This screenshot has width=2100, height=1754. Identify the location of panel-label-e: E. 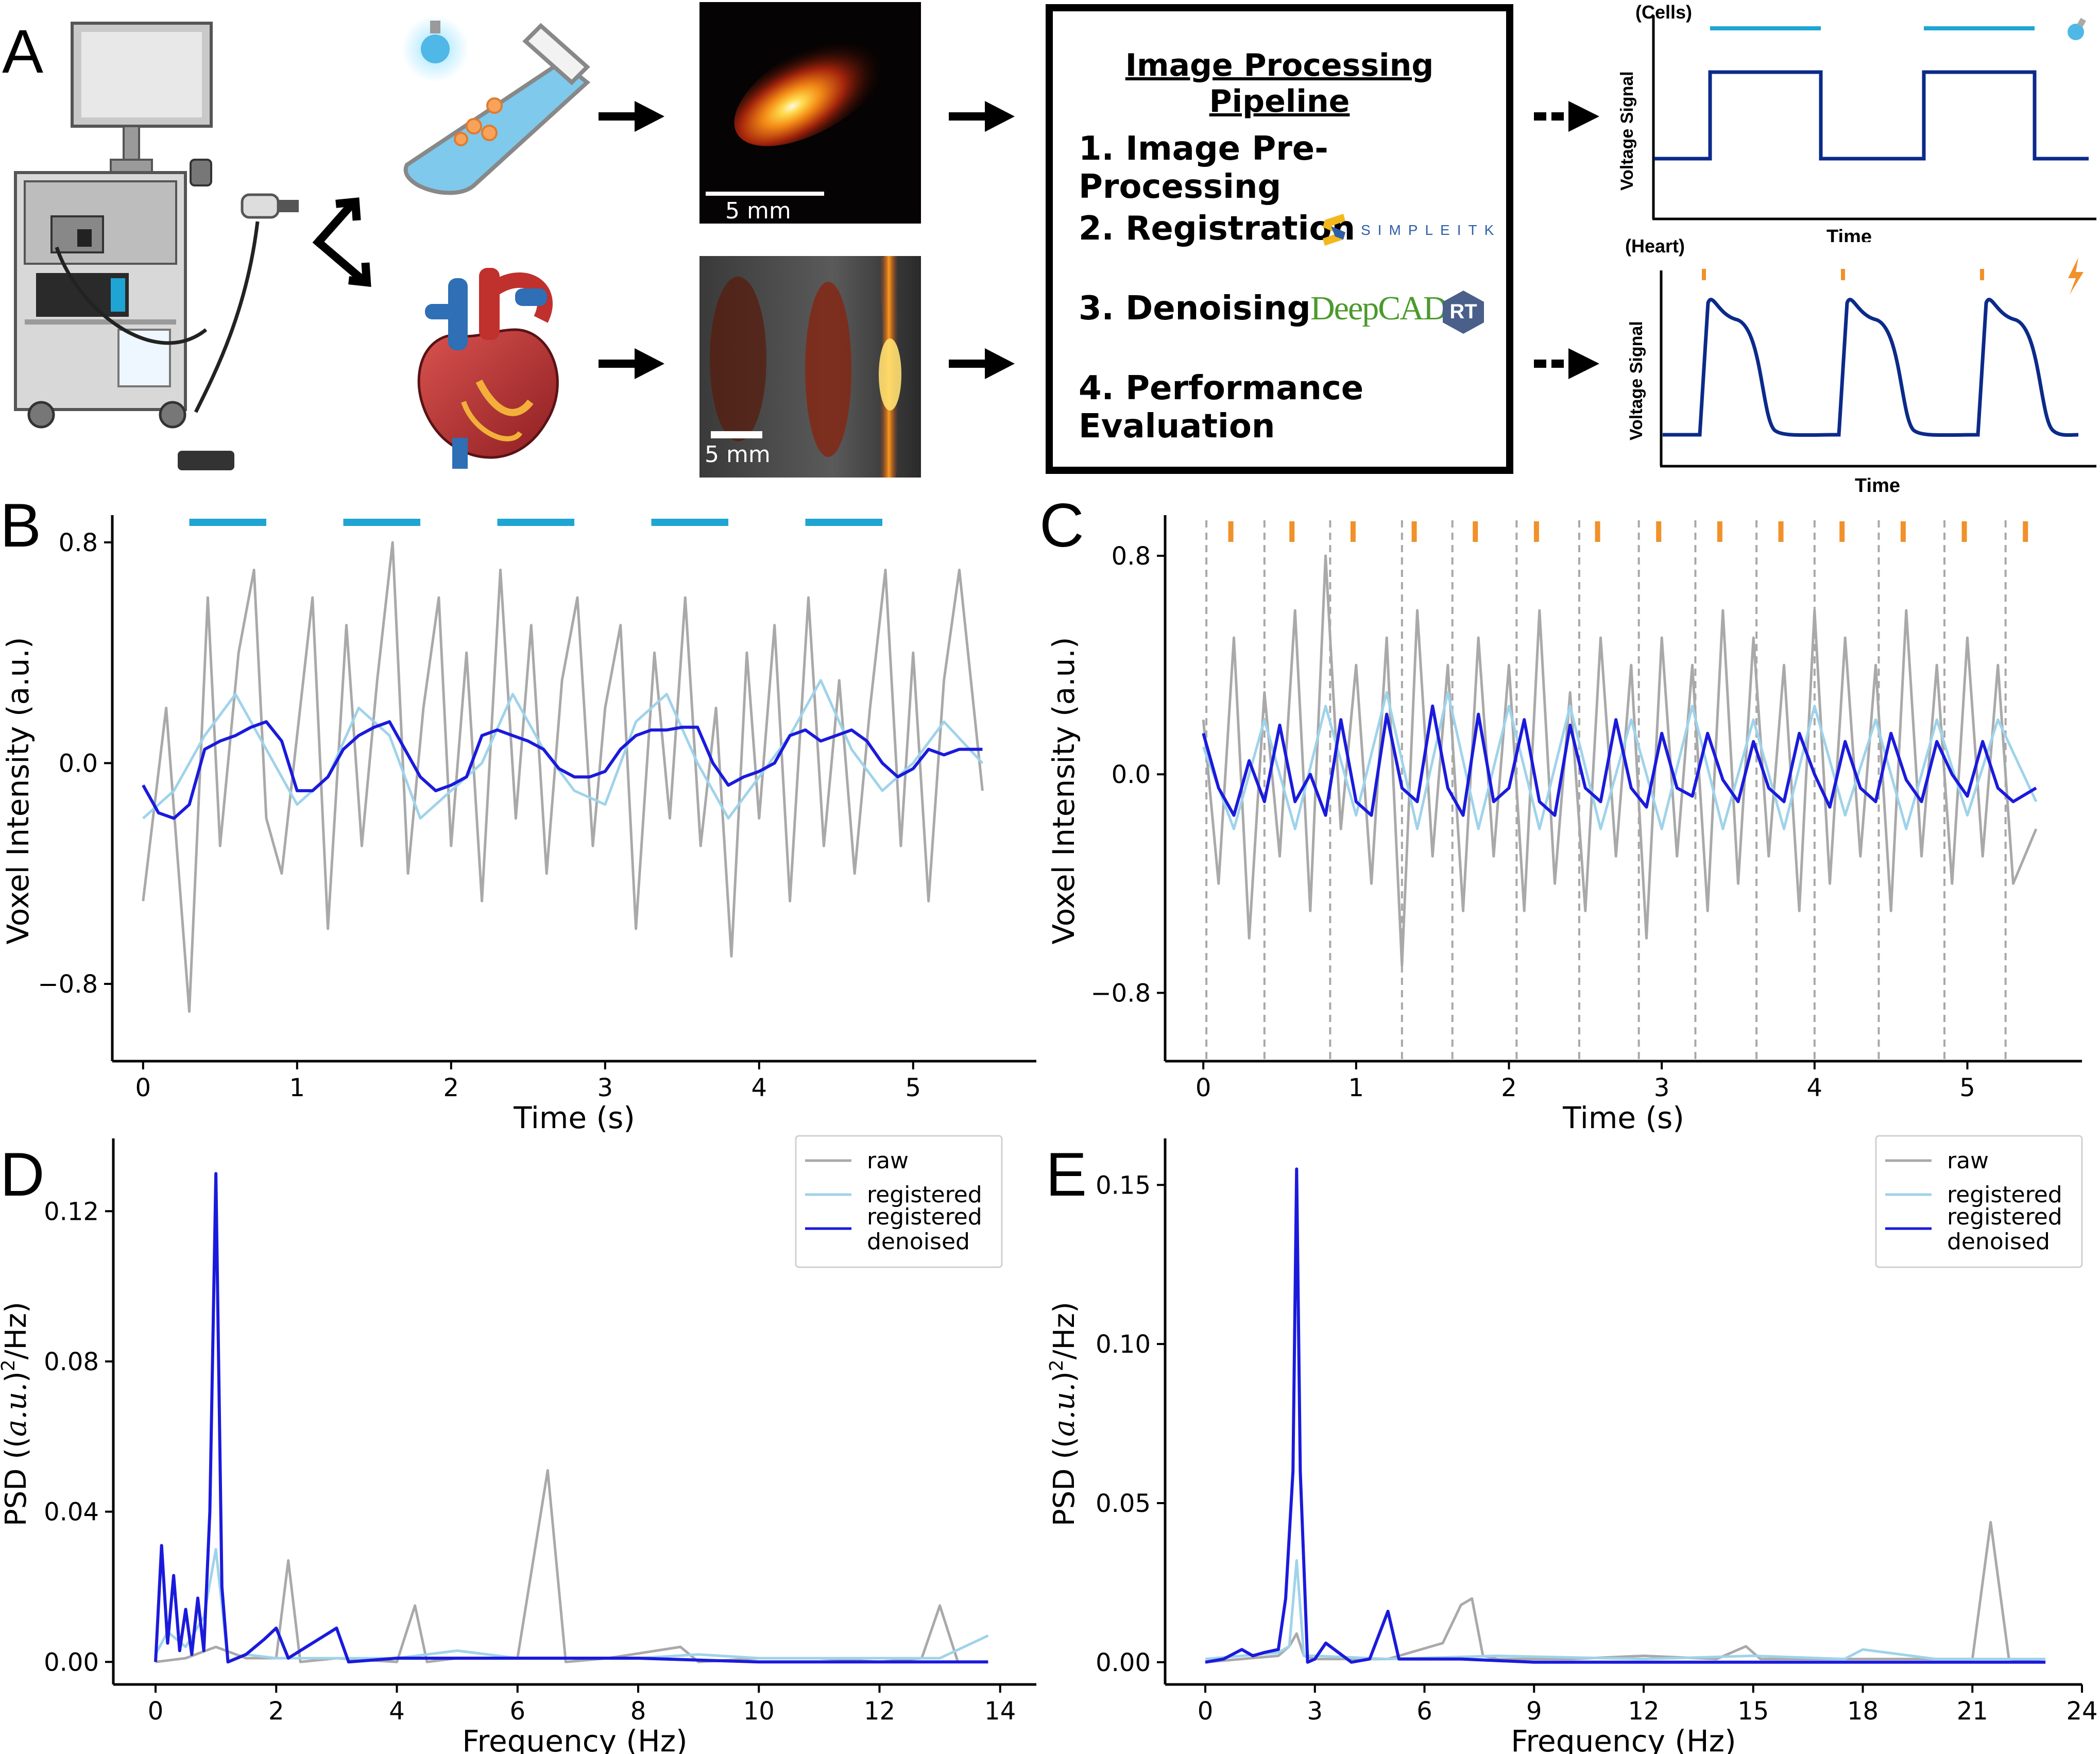
(1066, 1175).